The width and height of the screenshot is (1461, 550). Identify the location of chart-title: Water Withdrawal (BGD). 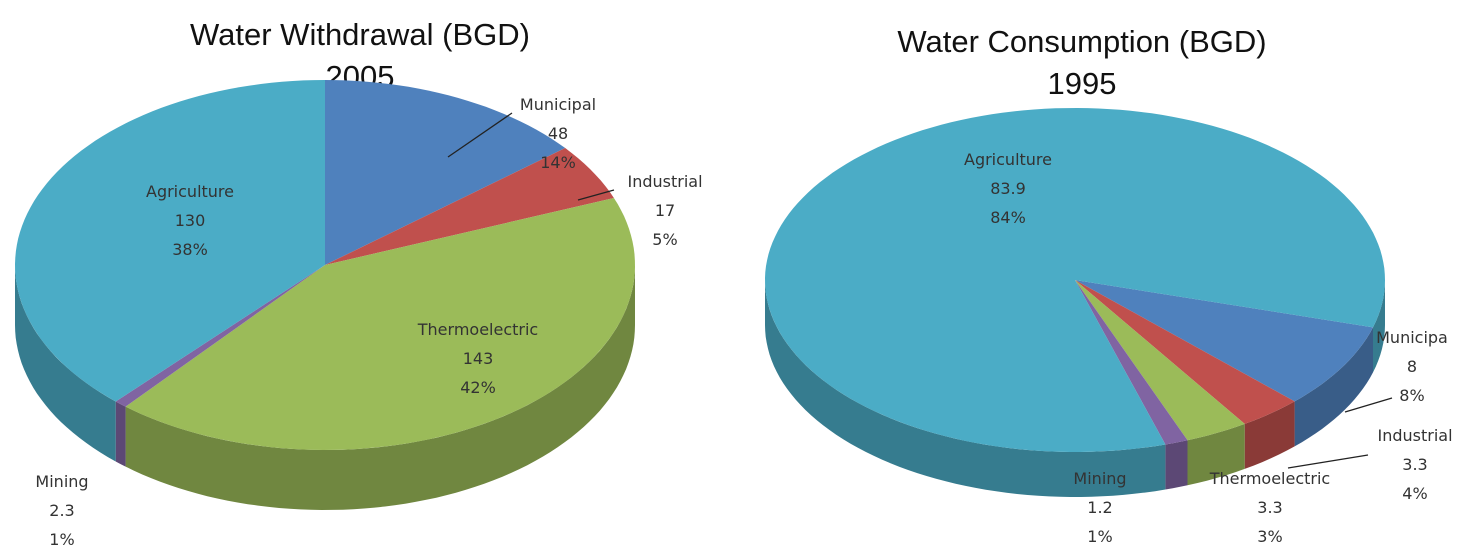
(360, 34).